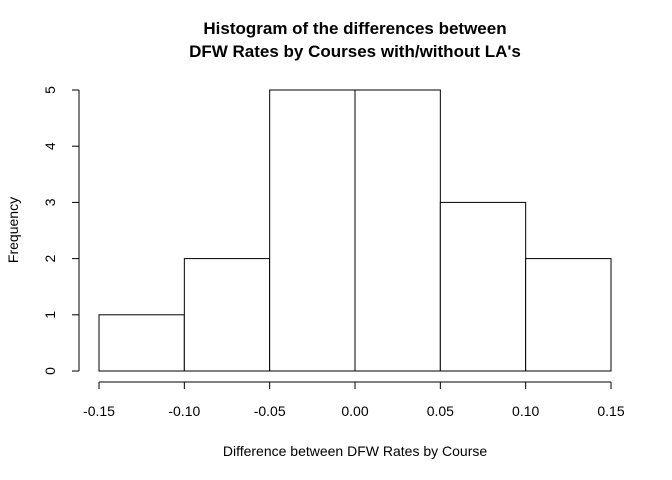  I want to click on y-tick-label-0: 0, so click(50, 371).